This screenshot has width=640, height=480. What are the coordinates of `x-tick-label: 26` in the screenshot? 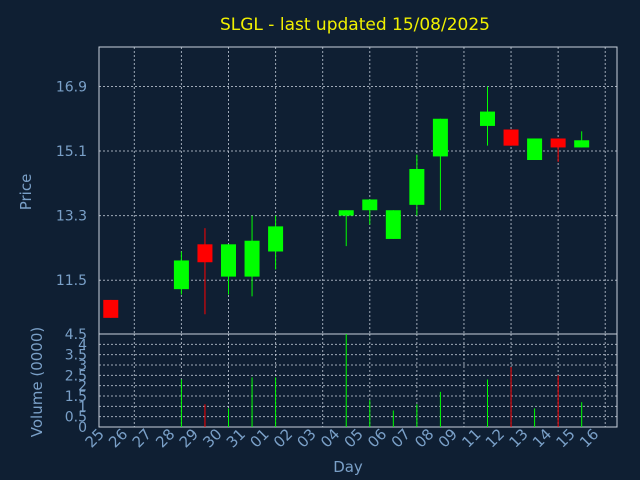 It's located at (118, 438).